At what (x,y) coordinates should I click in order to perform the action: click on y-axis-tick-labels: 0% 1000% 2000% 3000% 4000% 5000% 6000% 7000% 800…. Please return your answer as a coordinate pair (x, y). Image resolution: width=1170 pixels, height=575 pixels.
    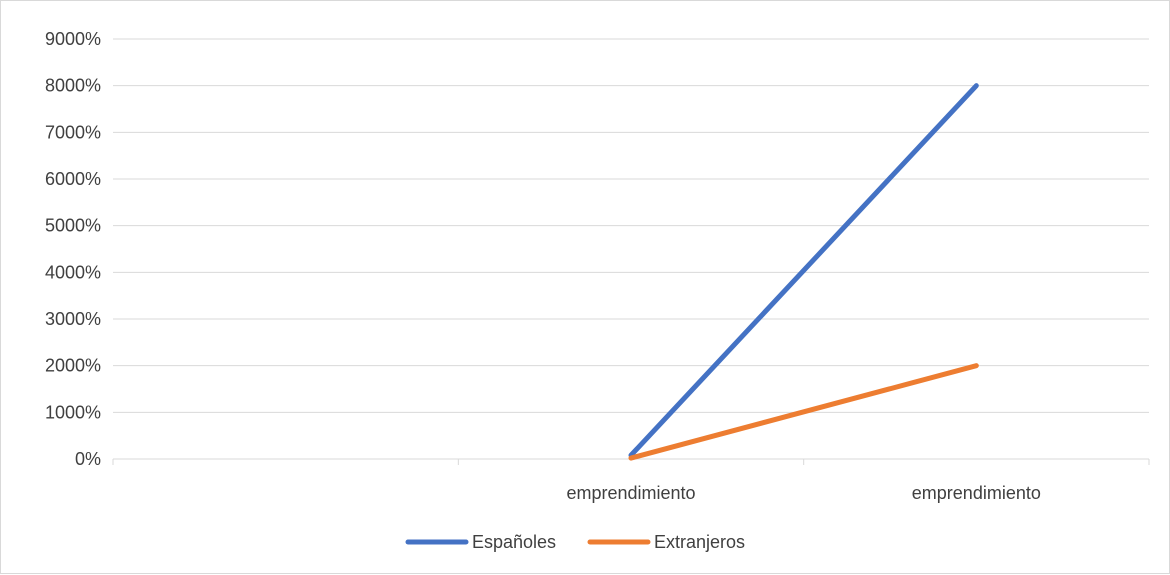
    Looking at the image, I should click on (73, 249).